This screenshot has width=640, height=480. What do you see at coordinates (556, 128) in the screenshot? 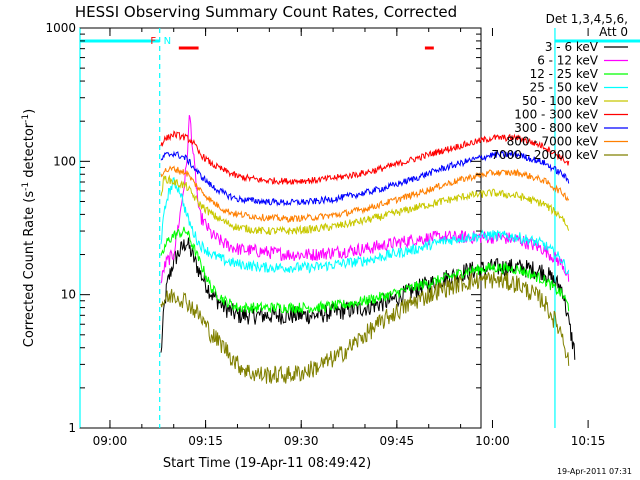
I see `legend-entry-label: 300 - 800 keV` at bounding box center [556, 128].